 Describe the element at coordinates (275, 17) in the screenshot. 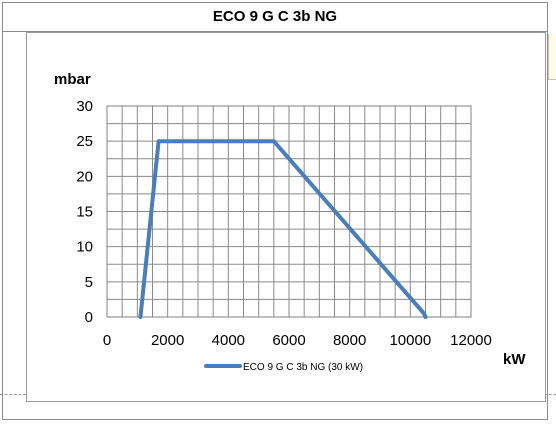

I see `chart-title: ECO 9 G C 3b NG` at that location.